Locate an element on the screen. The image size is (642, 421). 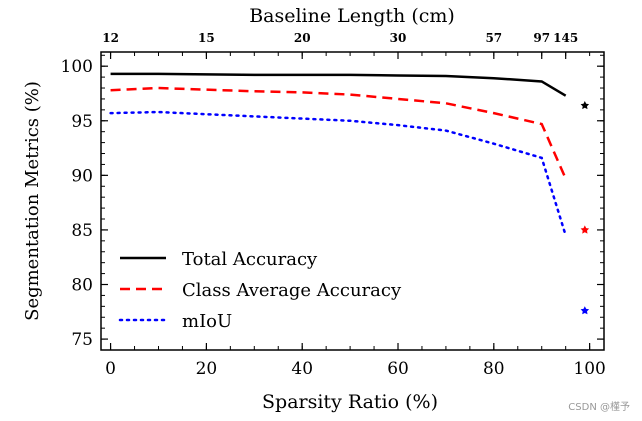
top-tick-label: 30 is located at coordinates (398, 38).